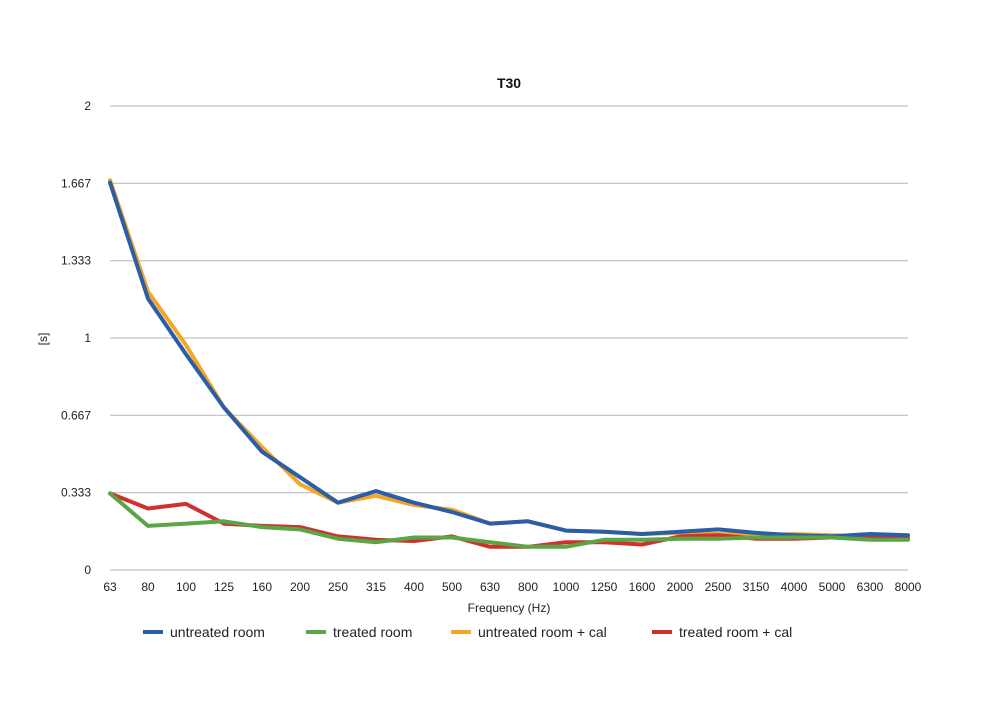 The width and height of the screenshot is (1000, 707). Describe the element at coordinates (870, 587) in the screenshot. I see `x-tick-label: 6300` at that location.